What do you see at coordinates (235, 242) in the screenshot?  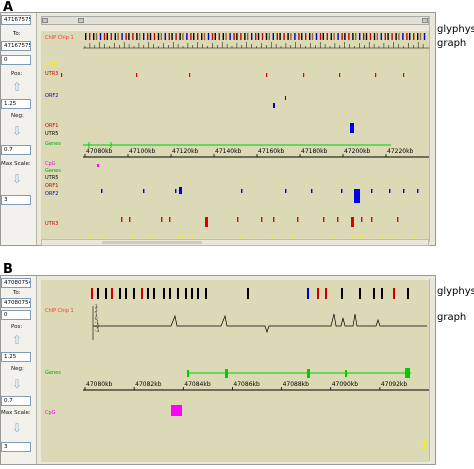 I see `horizontal-scrollbar` at bounding box center [235, 242].